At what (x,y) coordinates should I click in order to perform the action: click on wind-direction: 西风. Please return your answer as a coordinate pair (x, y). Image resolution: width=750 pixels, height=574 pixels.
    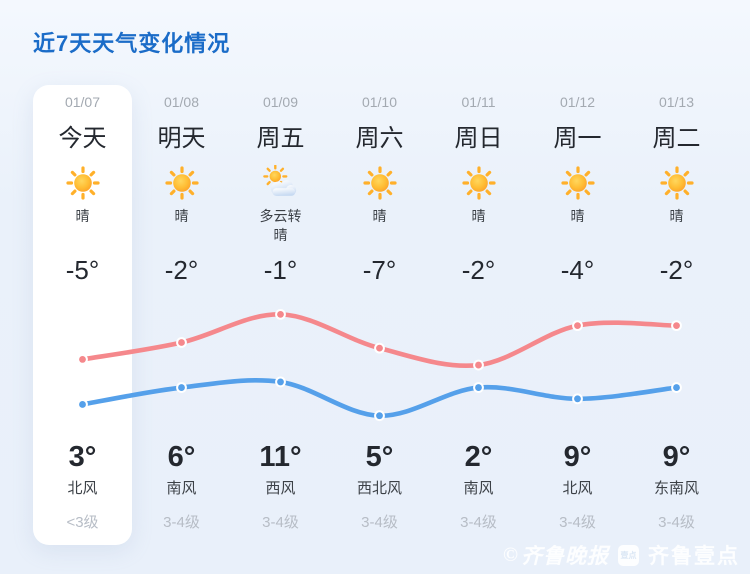
    Looking at the image, I should click on (280, 488).